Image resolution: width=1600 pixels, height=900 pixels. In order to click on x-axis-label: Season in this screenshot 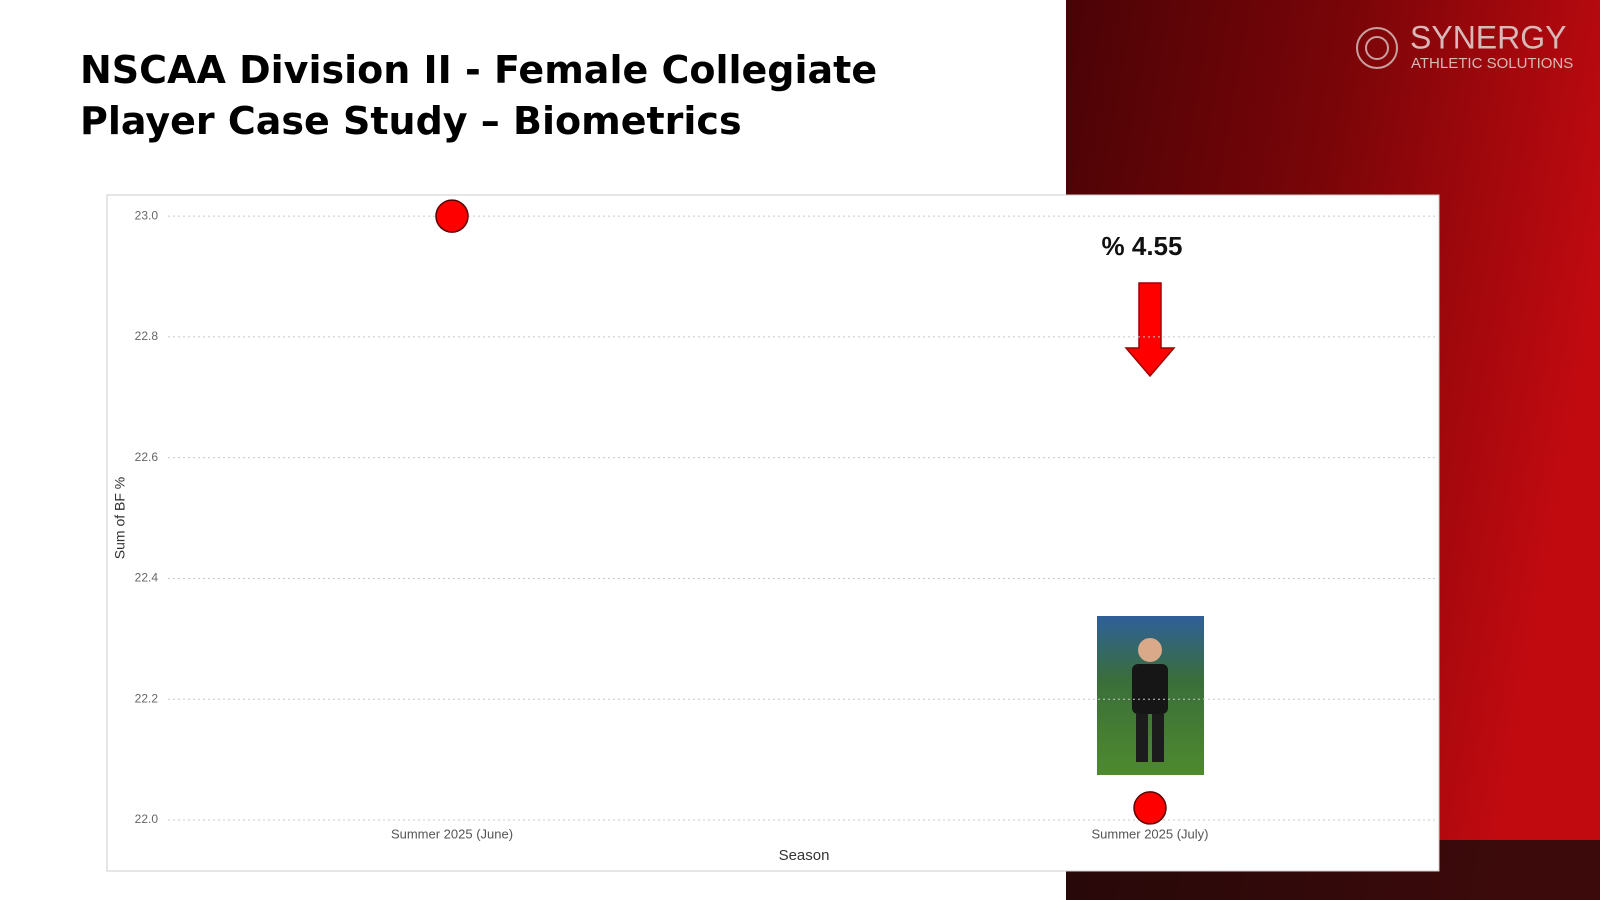, I will do `click(804, 855)`.